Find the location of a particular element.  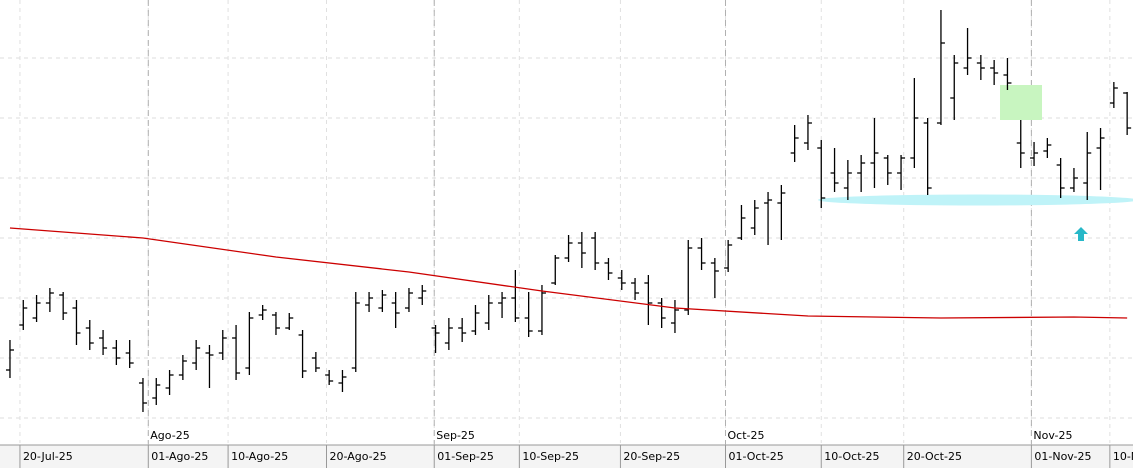

month-label: Nov-25 is located at coordinates (1052, 435).